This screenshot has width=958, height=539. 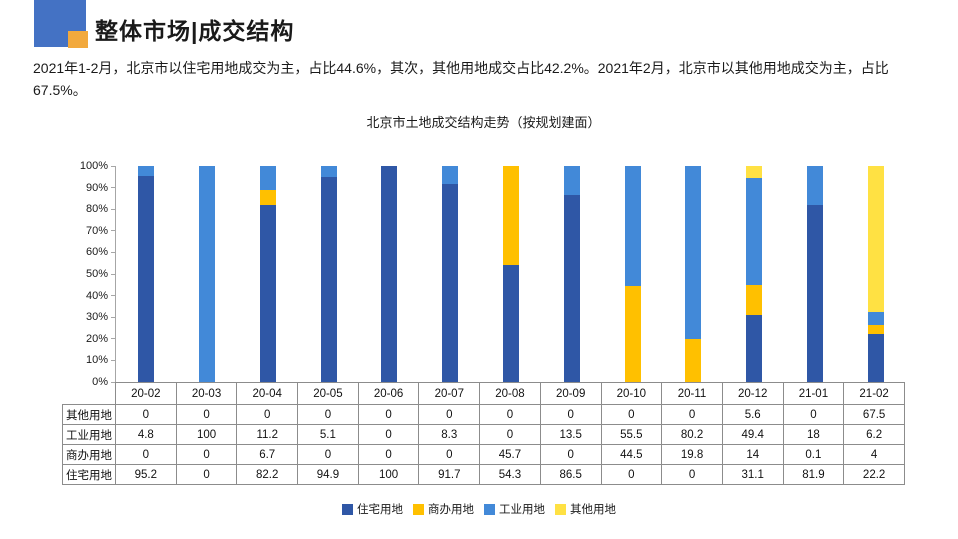 I want to click on y-tick-label: 60%, so click(x=96, y=252).